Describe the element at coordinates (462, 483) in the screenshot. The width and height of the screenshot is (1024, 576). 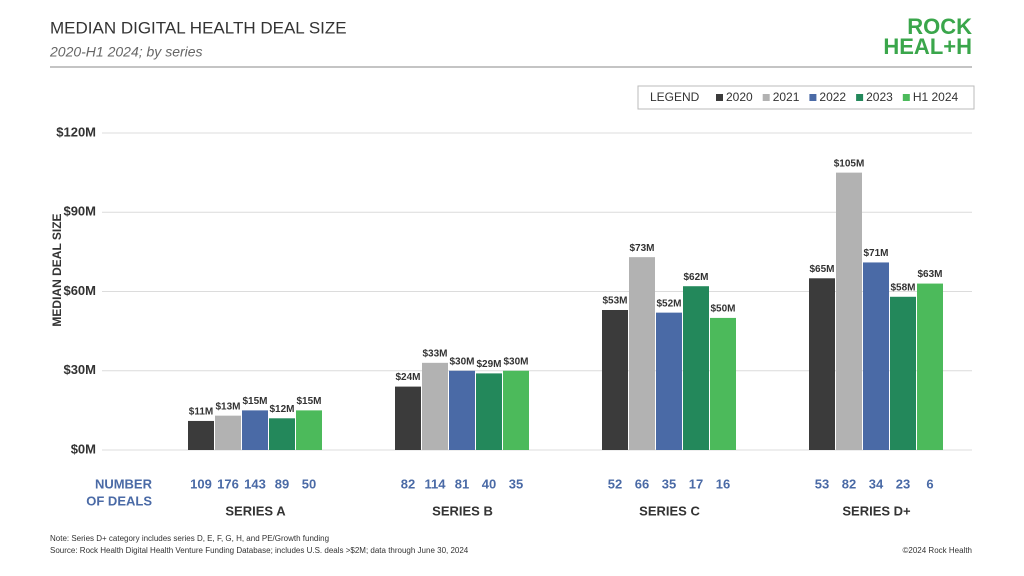
I see `deal-count: 81` at that location.